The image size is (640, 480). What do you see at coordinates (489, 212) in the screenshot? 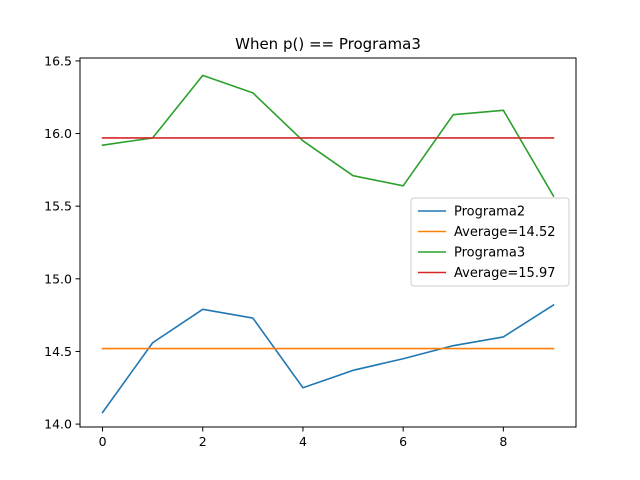
I see `legend-label-0: Programa2` at bounding box center [489, 212].